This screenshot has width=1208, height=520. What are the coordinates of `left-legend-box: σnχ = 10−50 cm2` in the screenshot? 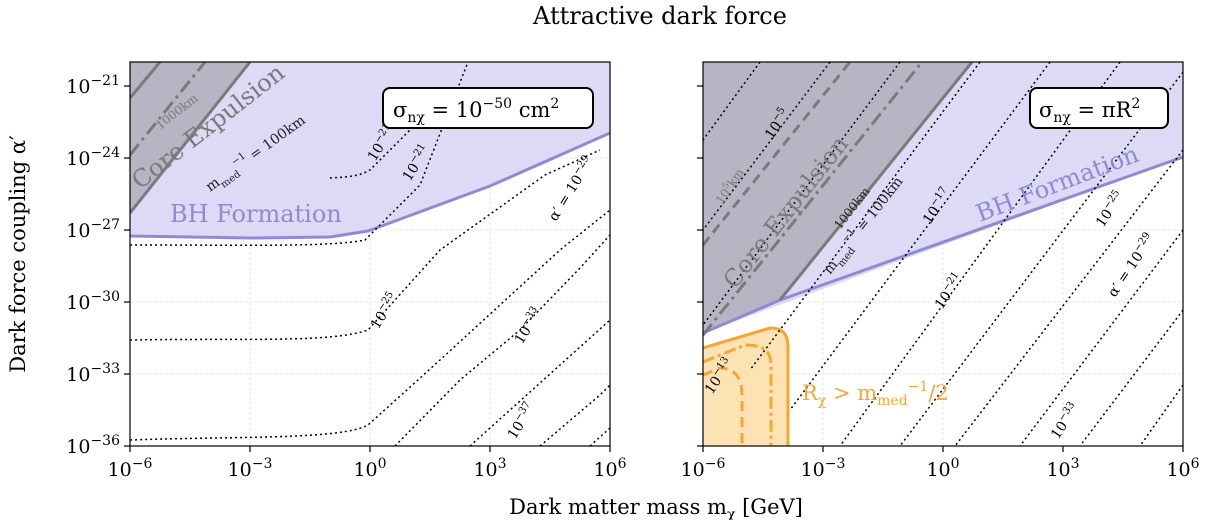 It's located at (488, 108).